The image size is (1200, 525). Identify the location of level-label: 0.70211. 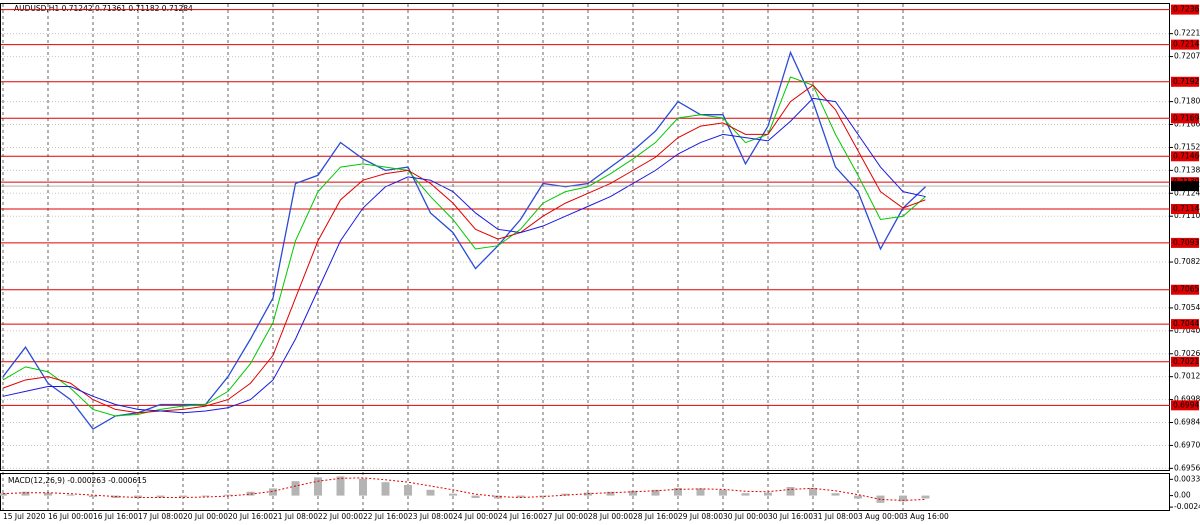
(1186, 361).